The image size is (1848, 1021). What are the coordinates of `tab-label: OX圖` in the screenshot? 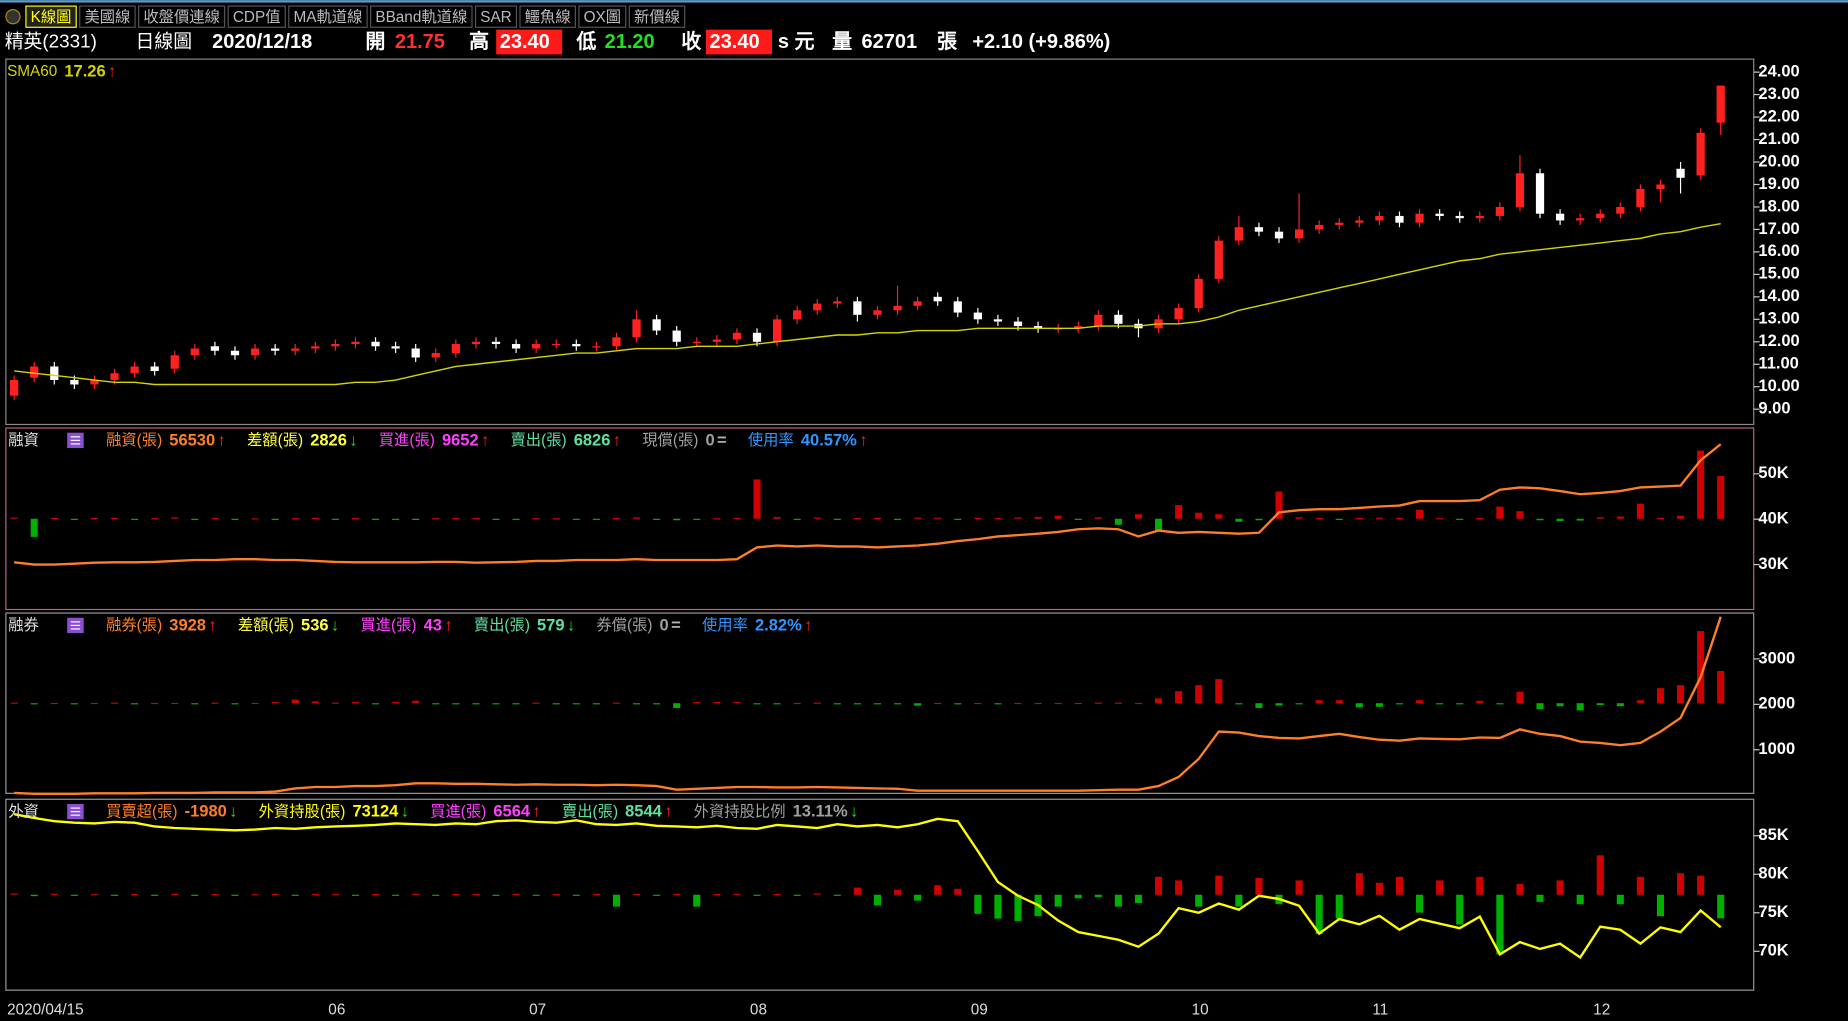 It's located at (602, 17).